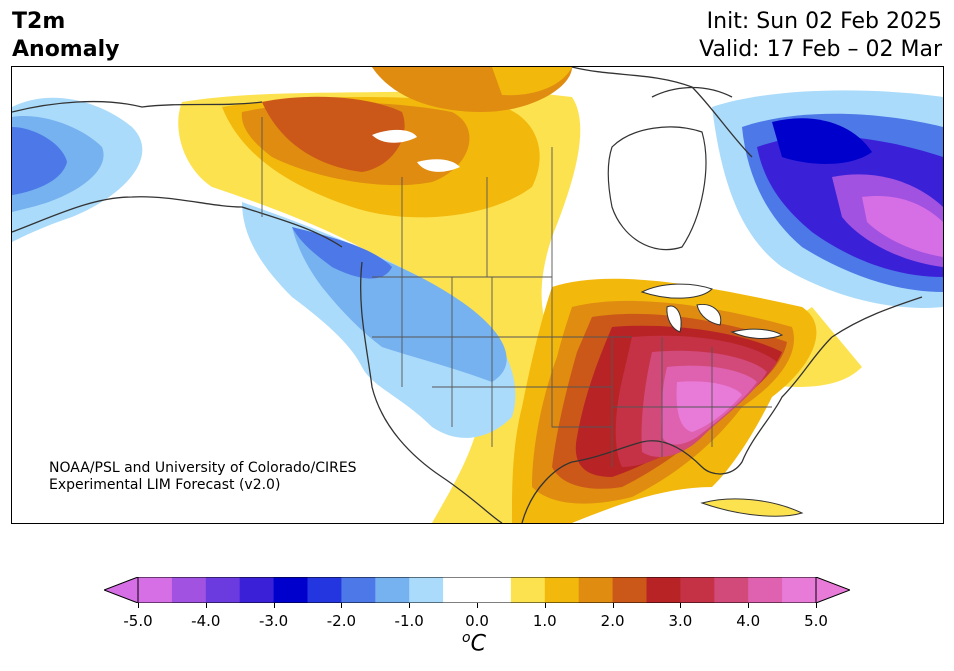 The width and height of the screenshot is (954, 671). What do you see at coordinates (39, 21) in the screenshot?
I see `title-line1: T2m` at bounding box center [39, 21].